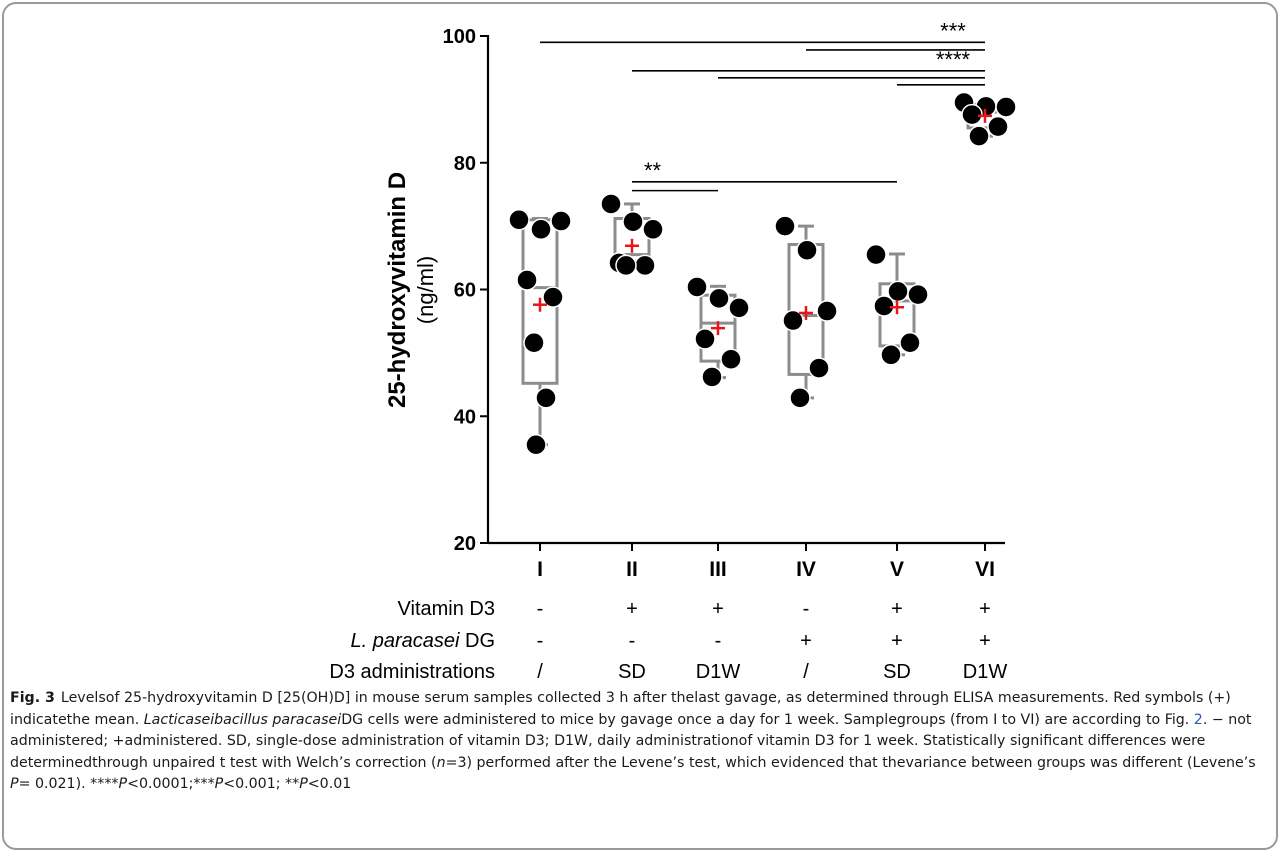 The height and width of the screenshot is (854, 1282). Describe the element at coordinates (1198, 719) in the screenshot. I see `figure-reference-link: 2` at that location.